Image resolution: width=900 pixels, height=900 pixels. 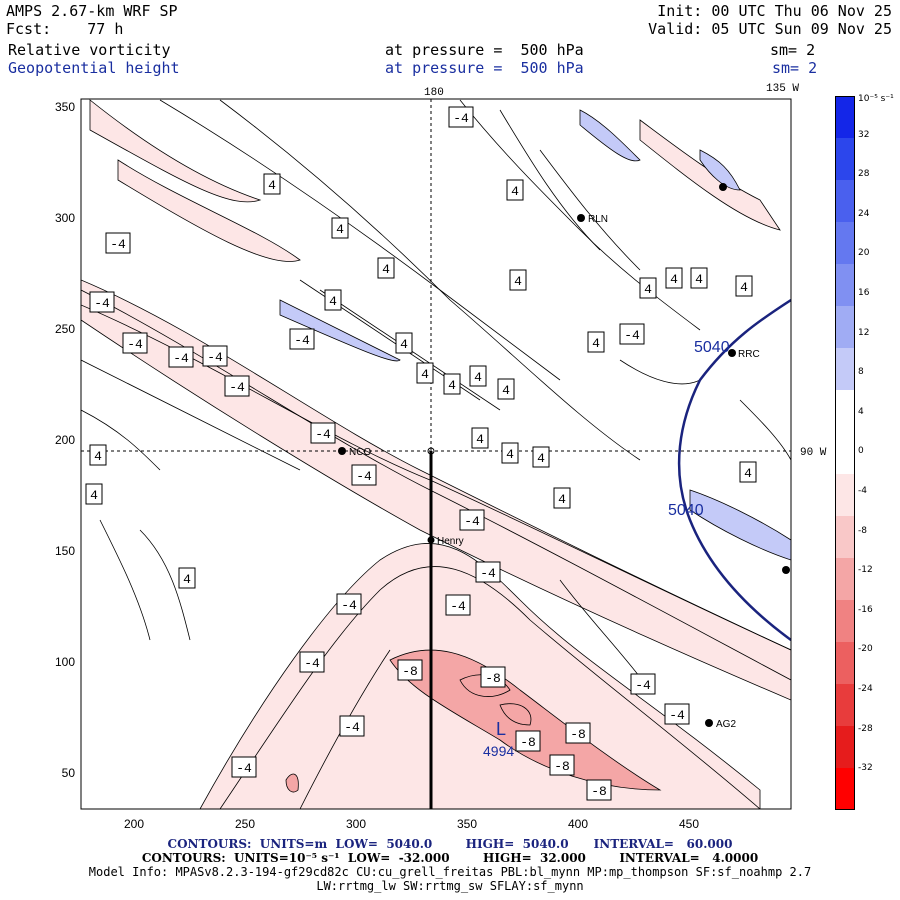 I want to click on vort-label-pos-7: 4, so click(x=699, y=278).